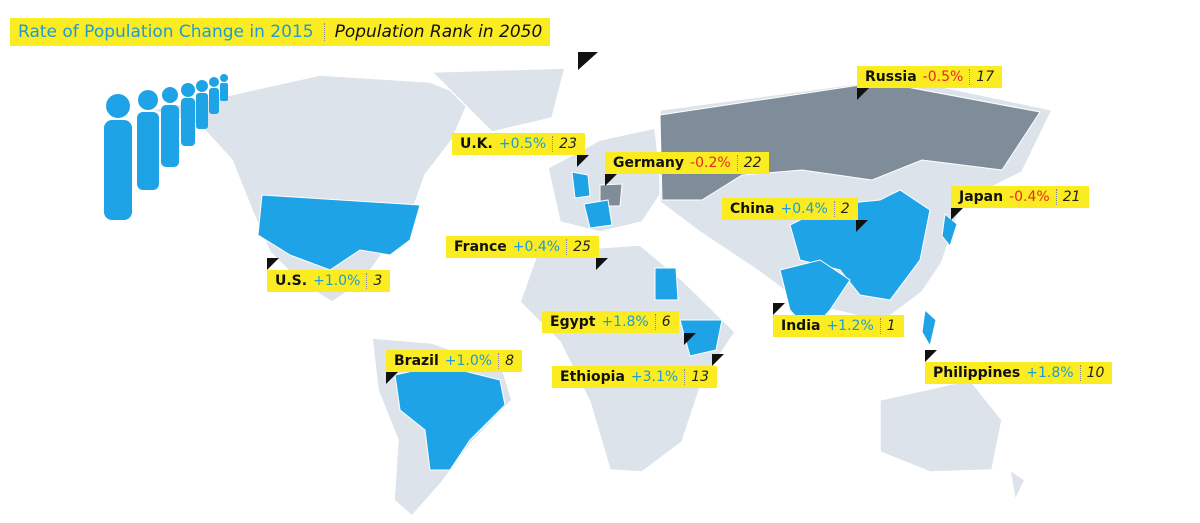 The image size is (1200, 523). What do you see at coordinates (985, 77) in the screenshot?
I see `rank-2050: 17` at bounding box center [985, 77].